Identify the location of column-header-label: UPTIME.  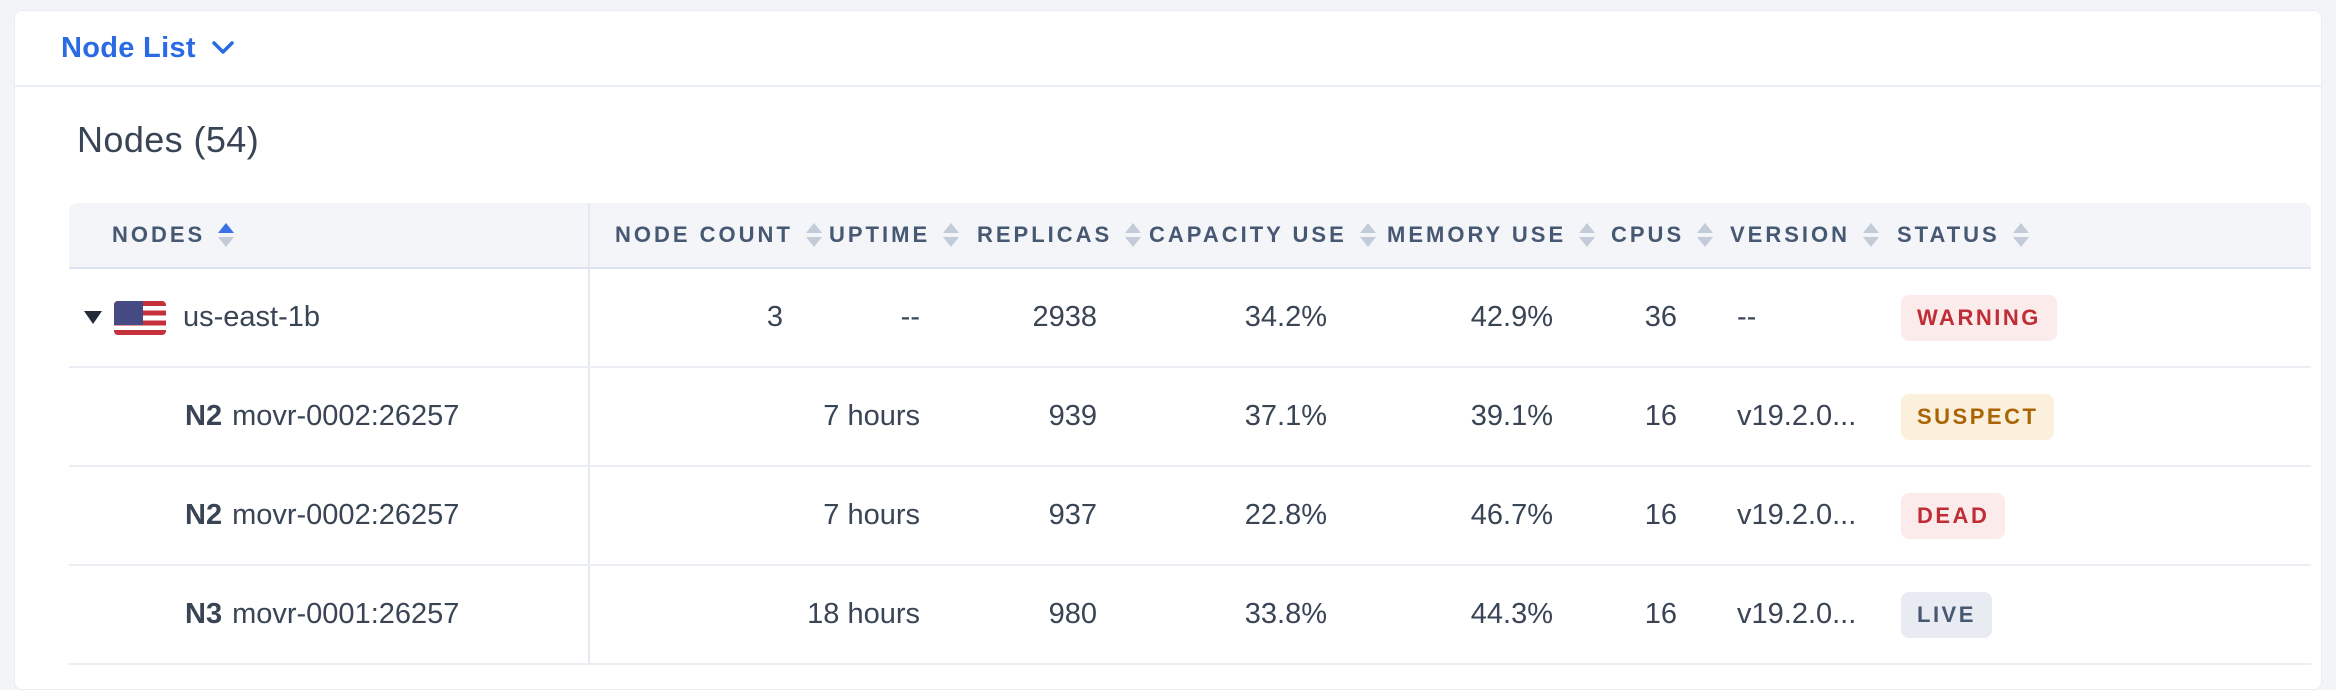
(880, 234).